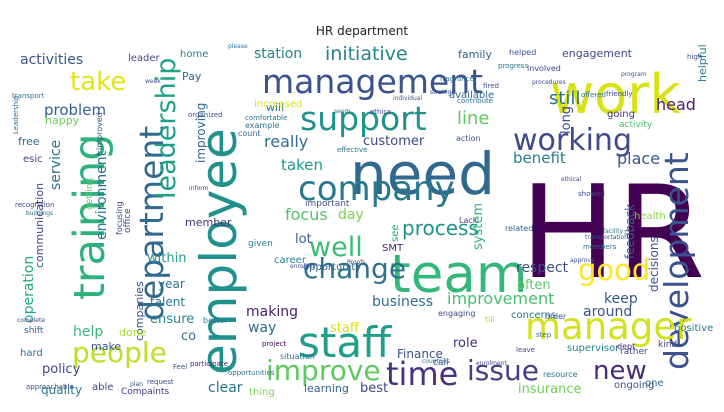 The height and width of the screenshot is (412, 724). Describe the element at coordinates (591, 194) in the screenshot. I see `word-showed: showed` at that location.